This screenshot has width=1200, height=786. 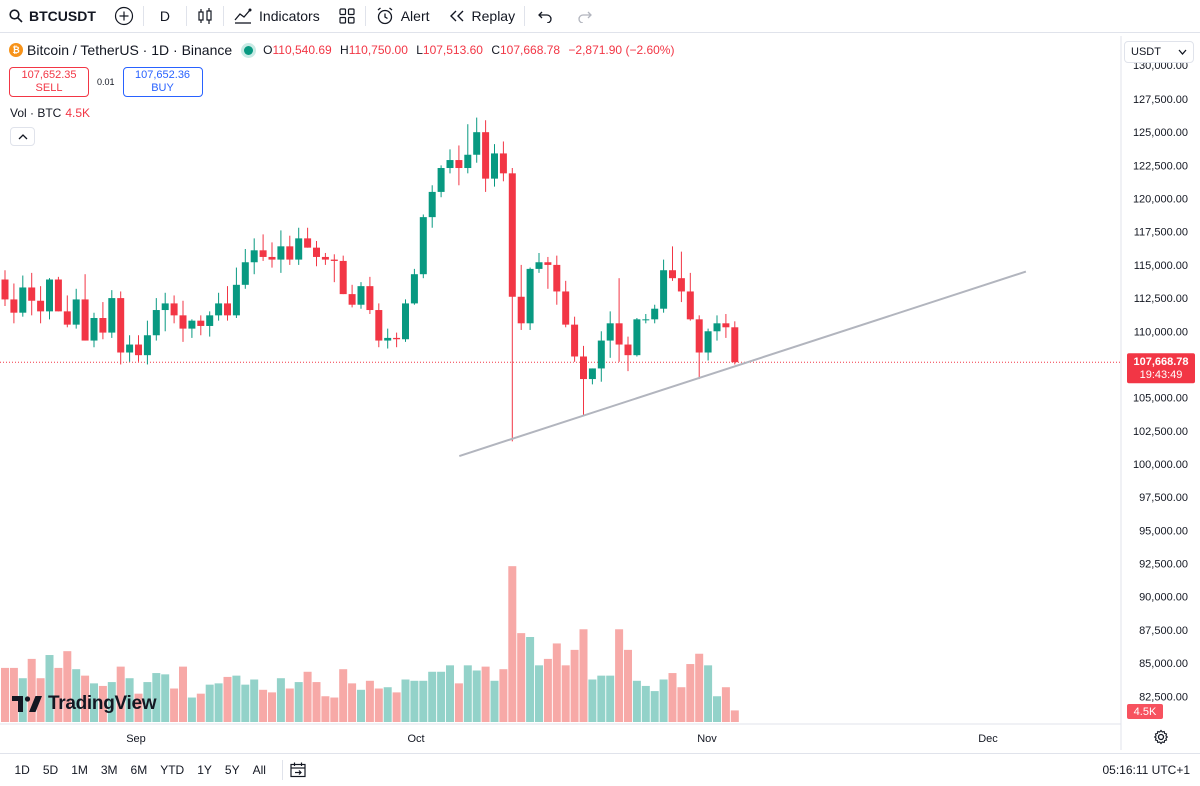 I want to click on open-value: 110,540.69, so click(x=302, y=50).